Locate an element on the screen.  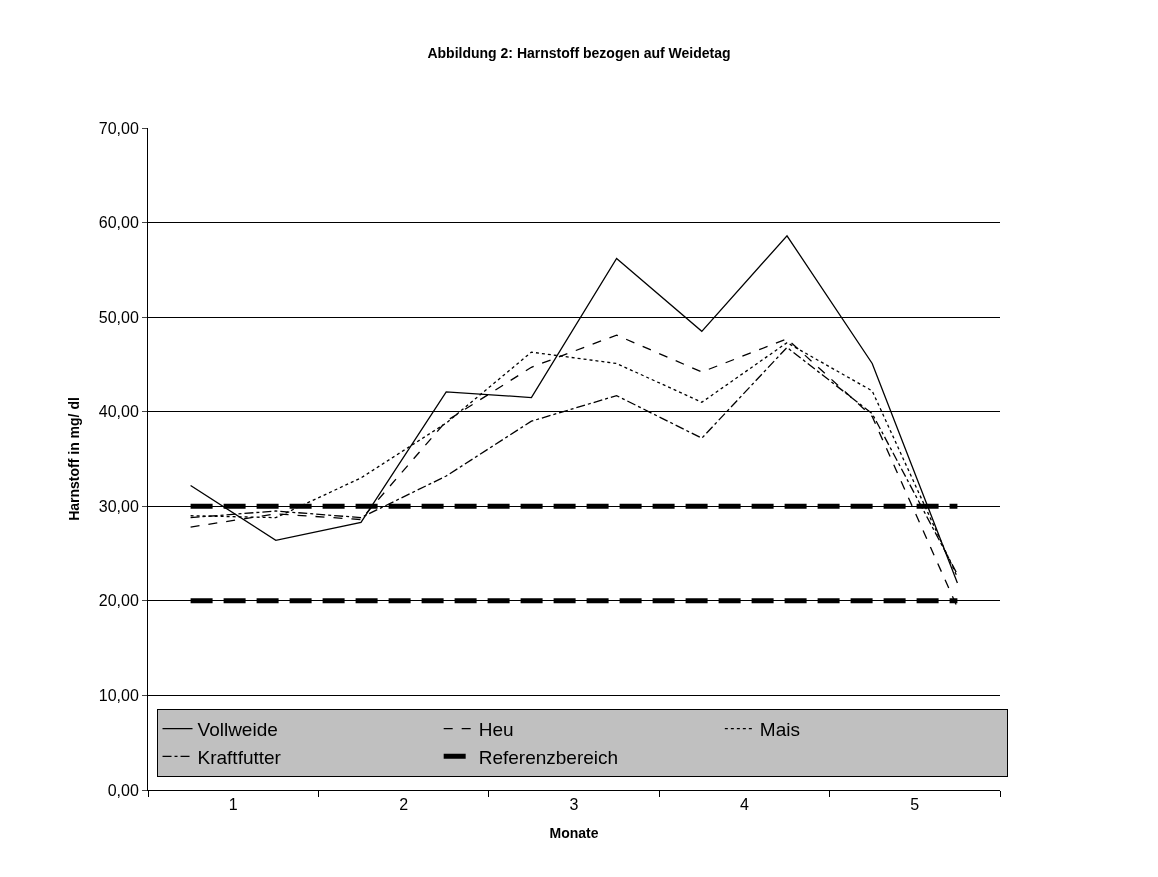
legend-label: Kraftfutter is located at coordinates (239, 757).